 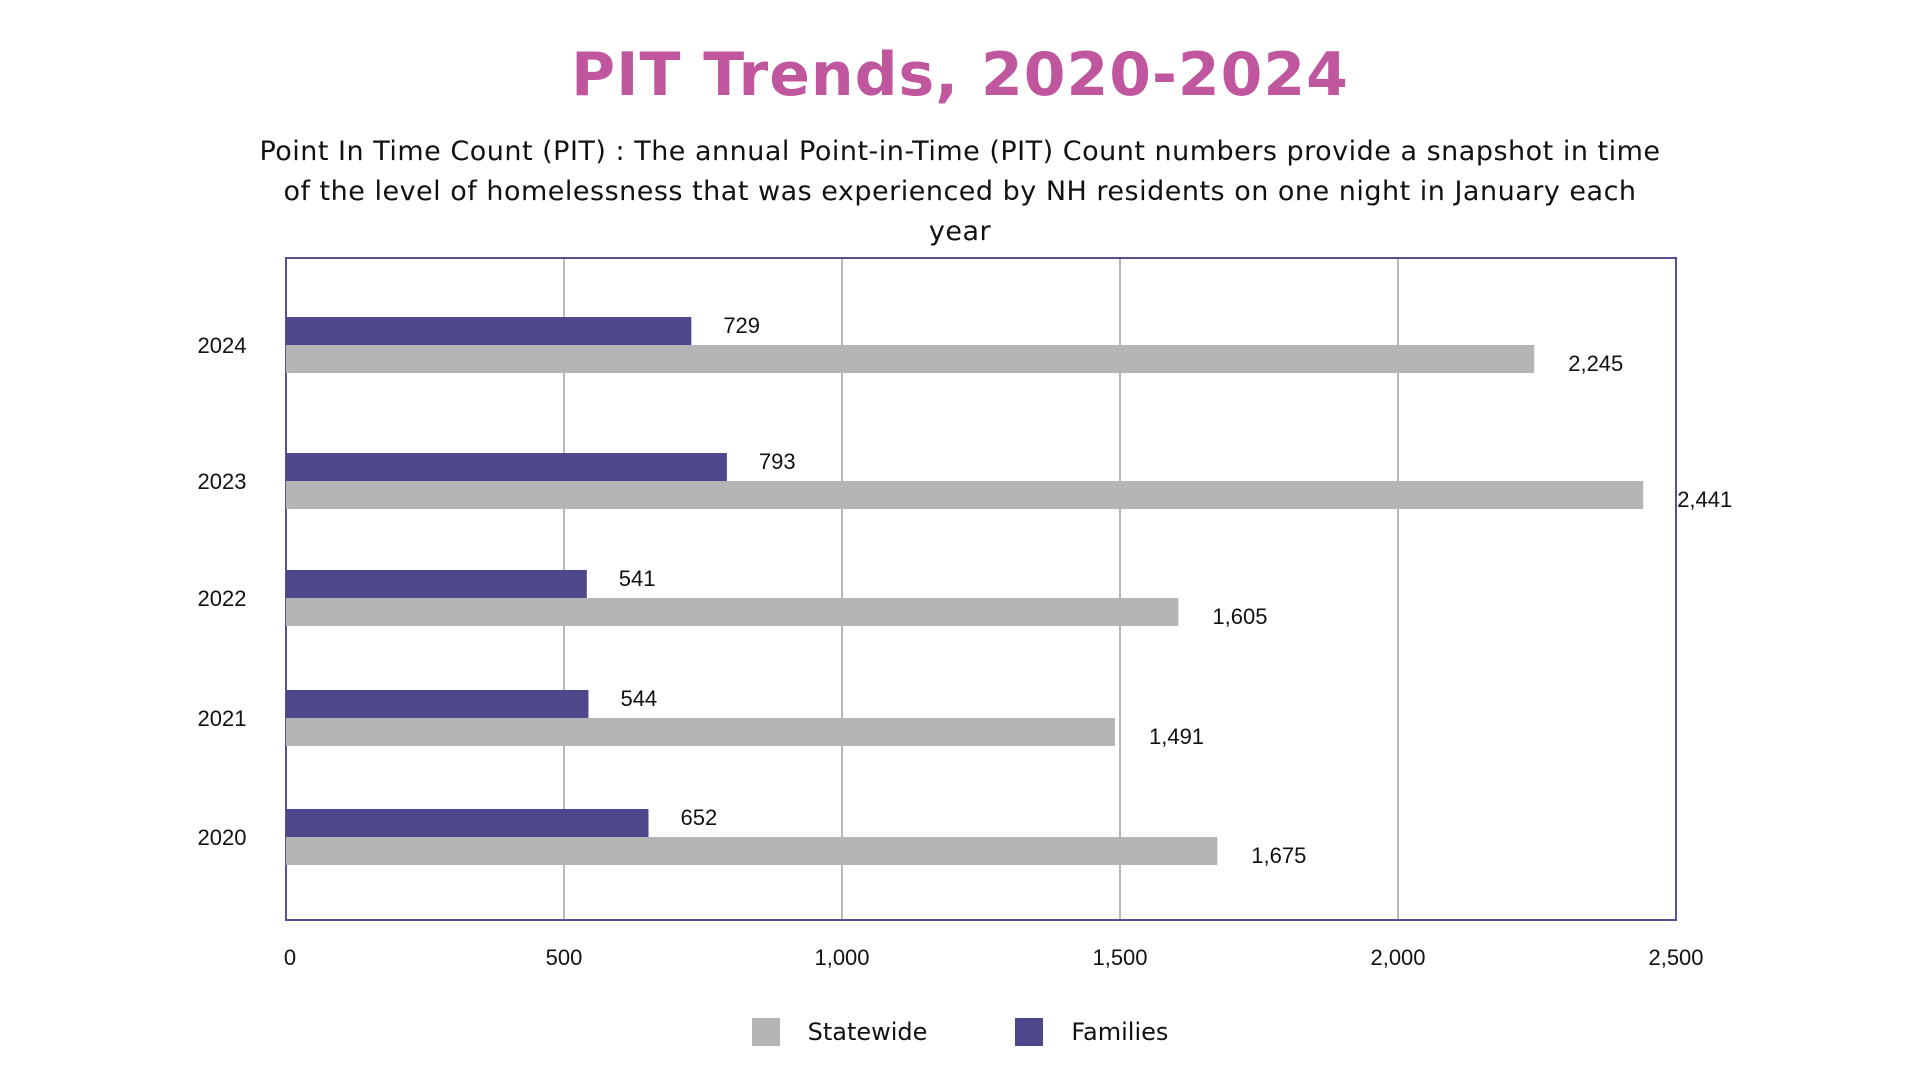 I want to click on x-tick-label-500: 500, so click(x=564, y=957).